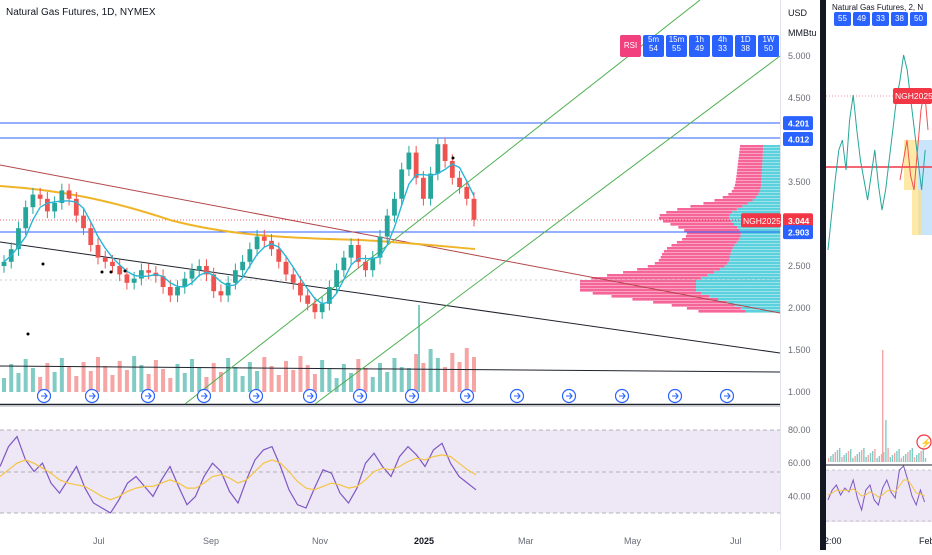 The width and height of the screenshot is (932, 555). Describe the element at coordinates (842, 19) in the screenshot. I see `secondary-rsi-box: 55` at that location.